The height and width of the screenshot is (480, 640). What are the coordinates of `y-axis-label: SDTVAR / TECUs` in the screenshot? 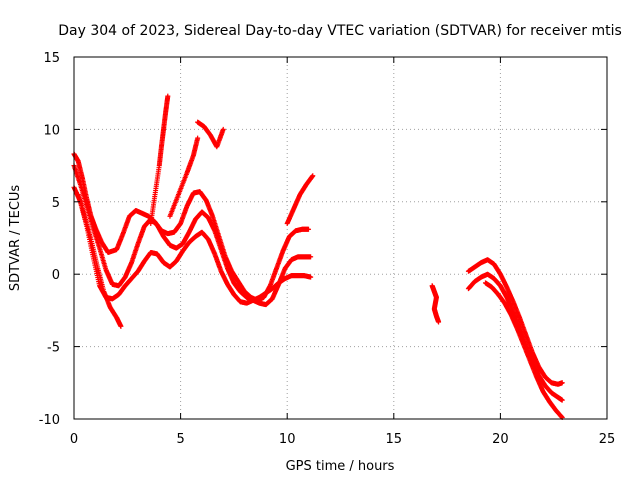 It's located at (15, 238).